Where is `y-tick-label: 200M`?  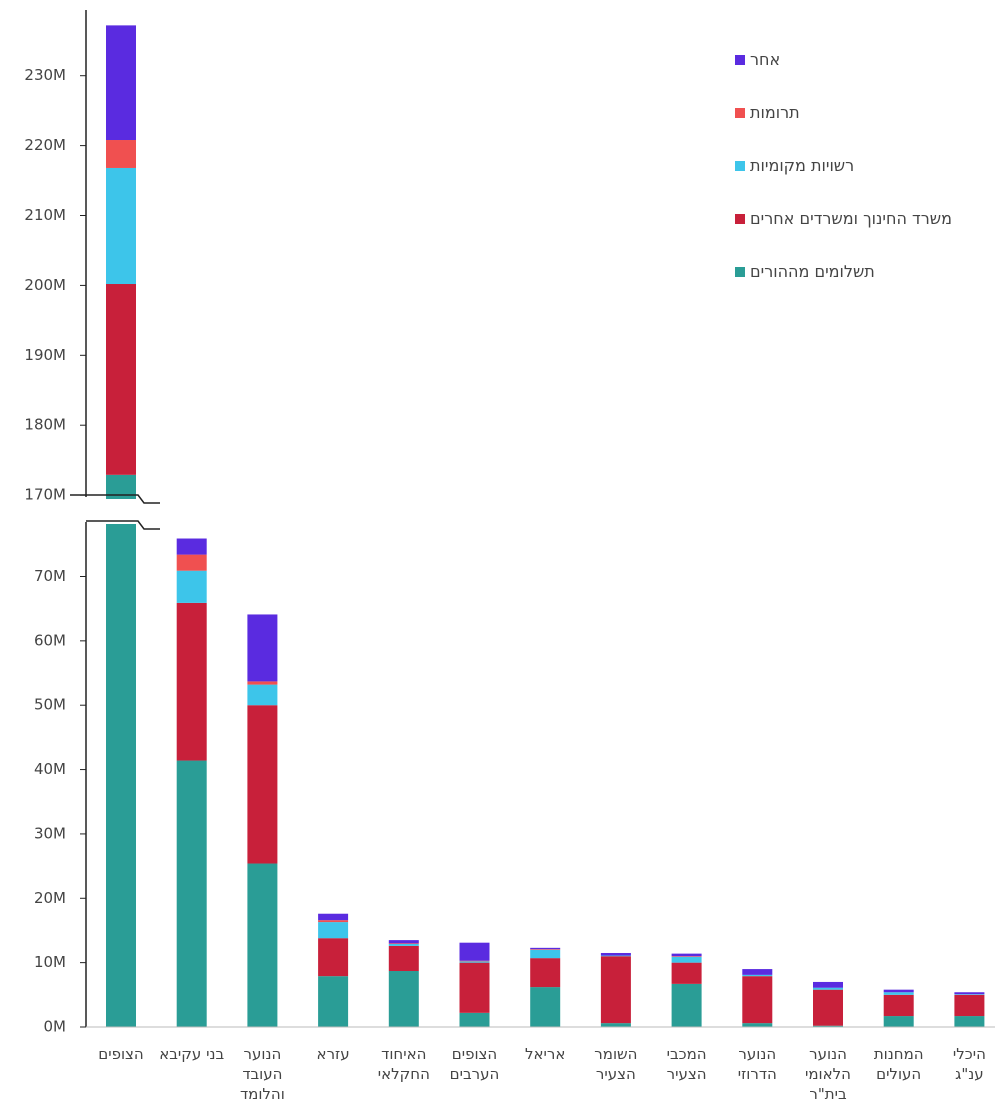
y-tick-label: 200M is located at coordinates (45, 285).